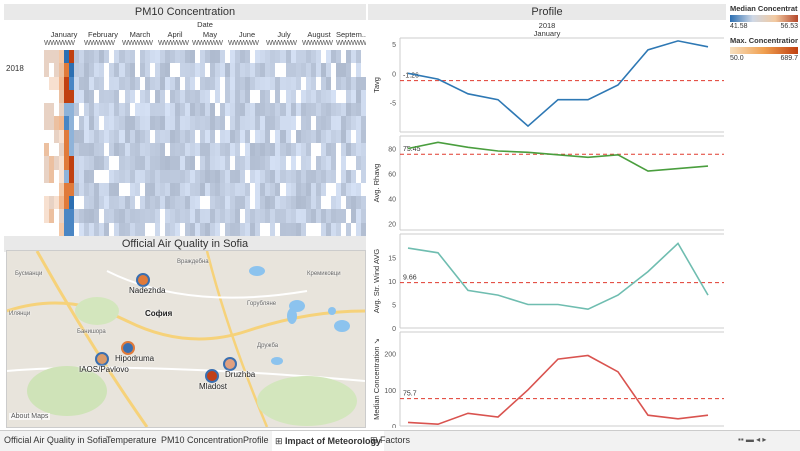 The height and width of the screenshot is (451, 800). I want to click on series-line, so click(558, 156).